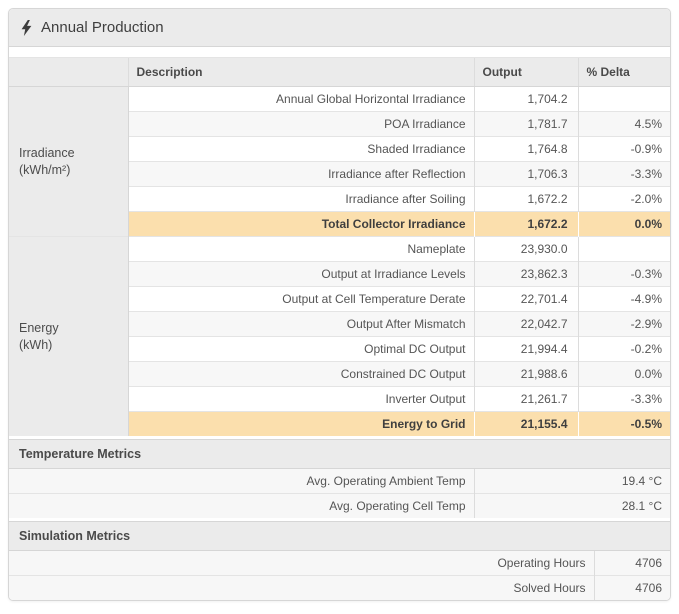 This screenshot has width=679, height=614. I want to click on table-row: Constrained DC Output 21,988.6 0.0%, so click(339, 374).